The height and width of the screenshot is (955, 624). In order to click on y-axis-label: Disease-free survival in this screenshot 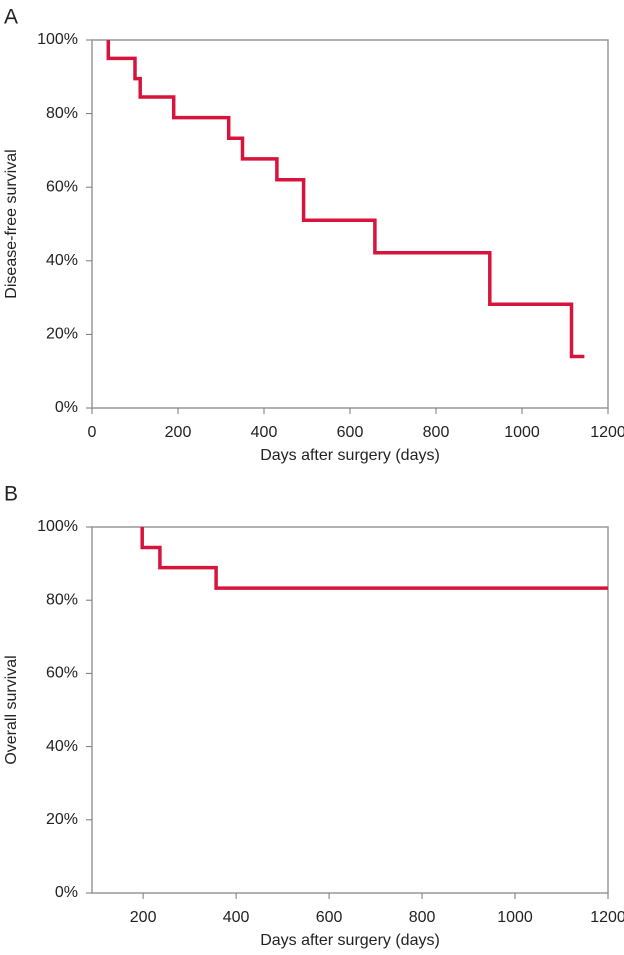, I will do `click(11, 223)`.